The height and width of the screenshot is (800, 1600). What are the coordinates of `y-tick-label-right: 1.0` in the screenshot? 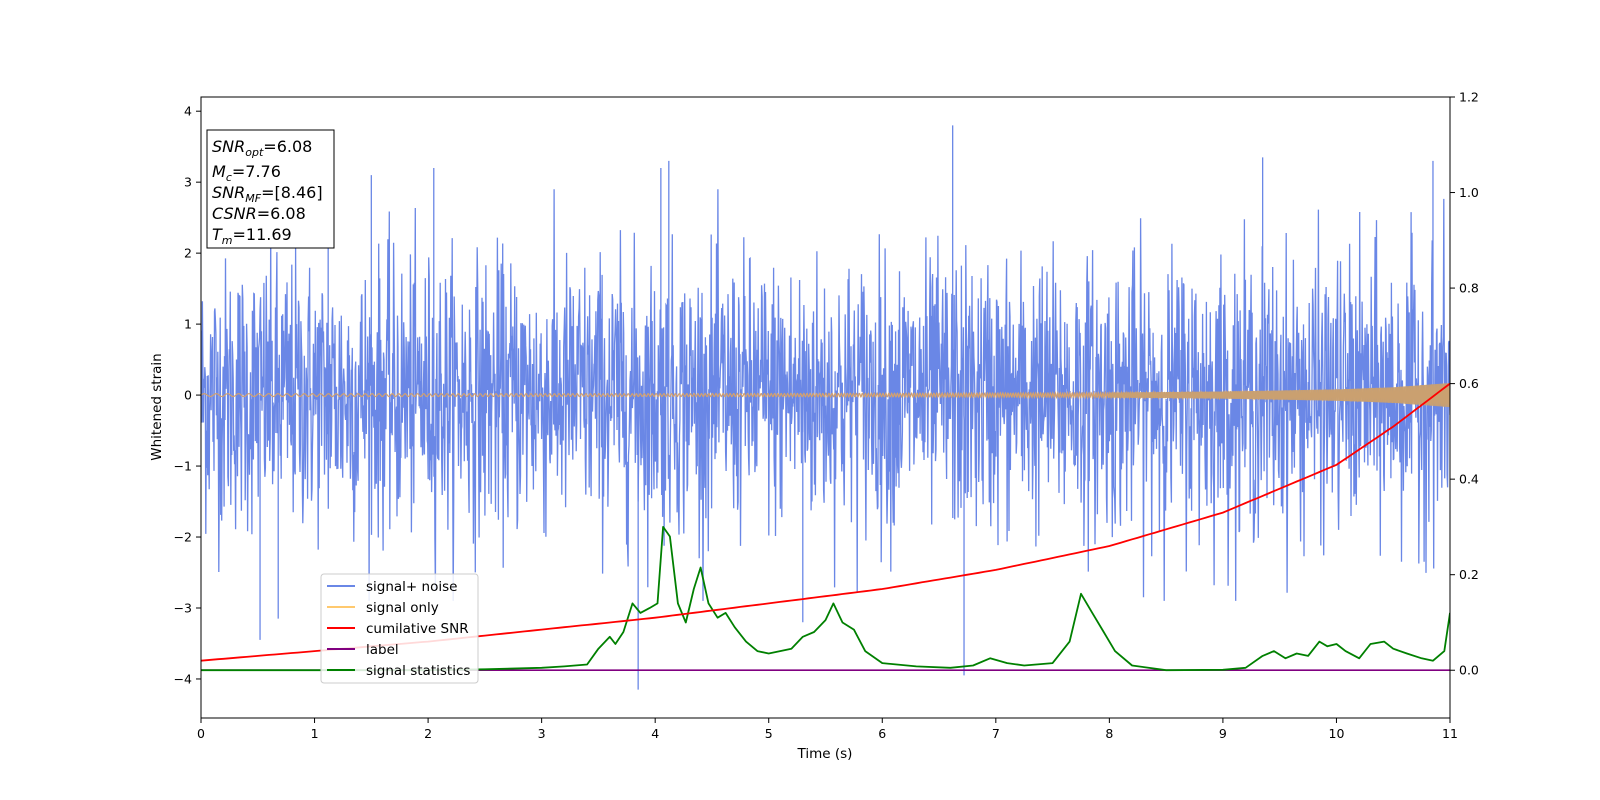 It's located at (1469, 192).